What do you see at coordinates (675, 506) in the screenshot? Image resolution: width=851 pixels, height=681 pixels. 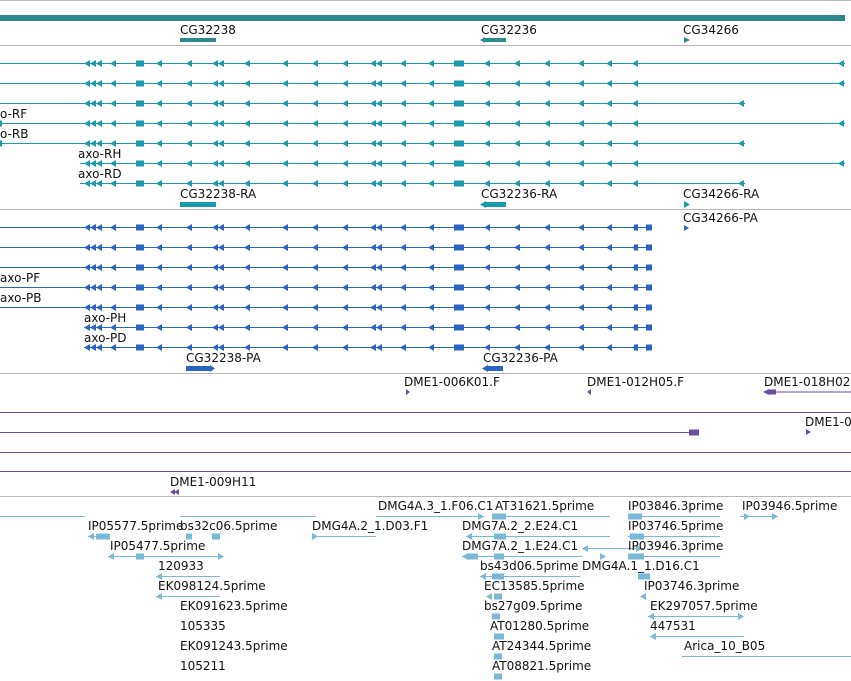 I see `est-label: IP03846.3prime` at bounding box center [675, 506].